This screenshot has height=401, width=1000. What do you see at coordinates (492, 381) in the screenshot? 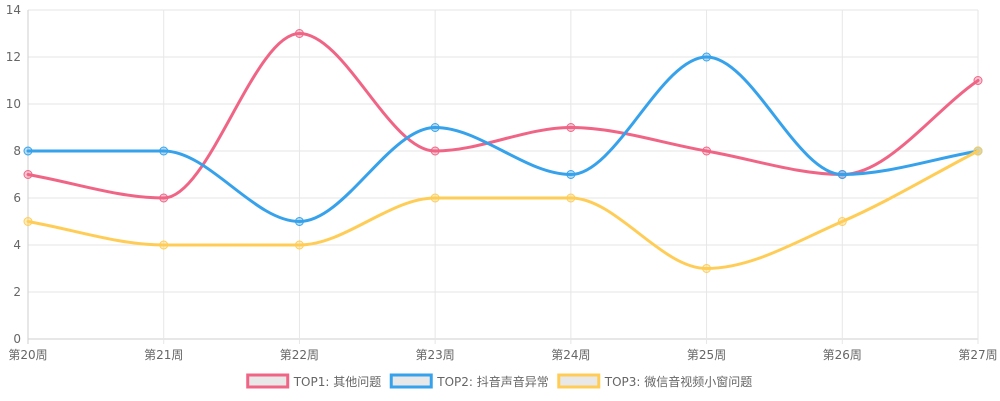
I see `legend-label: TOP2: 抖音声音异常` at bounding box center [492, 381].